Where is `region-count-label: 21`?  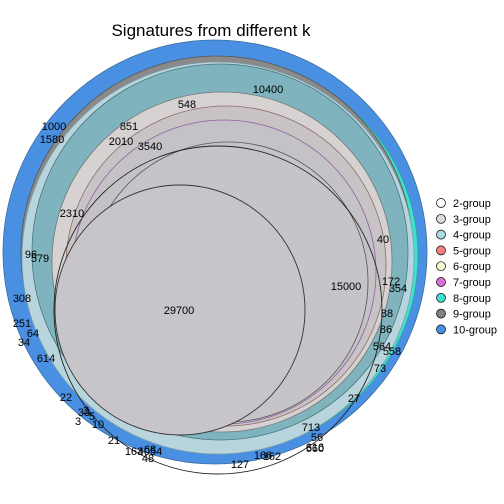
region-count-label: 21 is located at coordinates (114, 441).